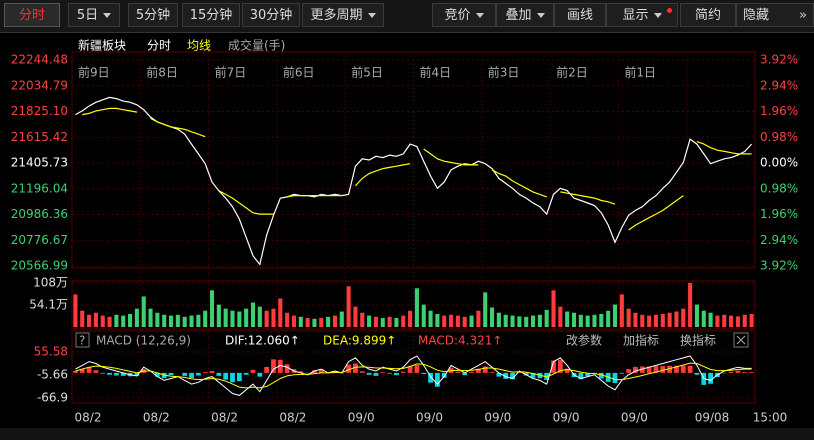 This screenshot has width=814, height=440. What do you see at coordinates (580, 15) in the screenshot?
I see `button: 画线` at bounding box center [580, 15].